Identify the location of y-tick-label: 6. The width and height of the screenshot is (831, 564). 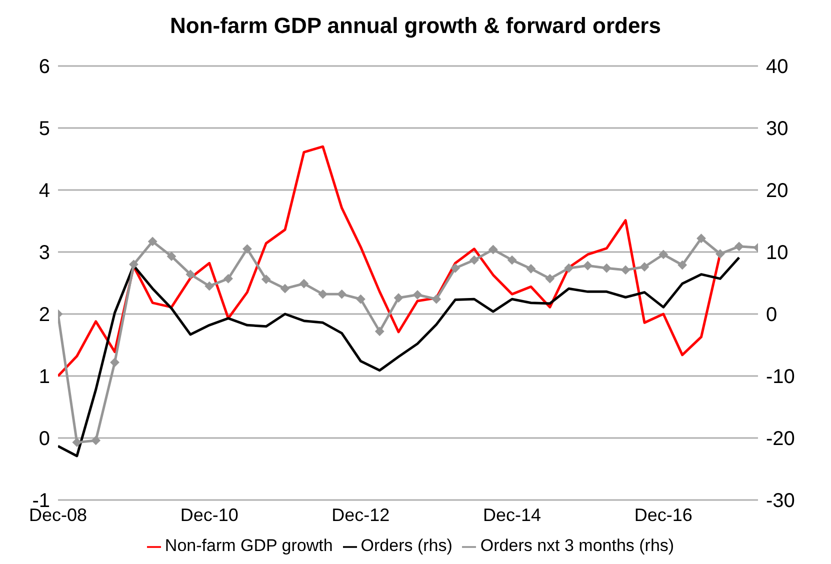
(44, 67).